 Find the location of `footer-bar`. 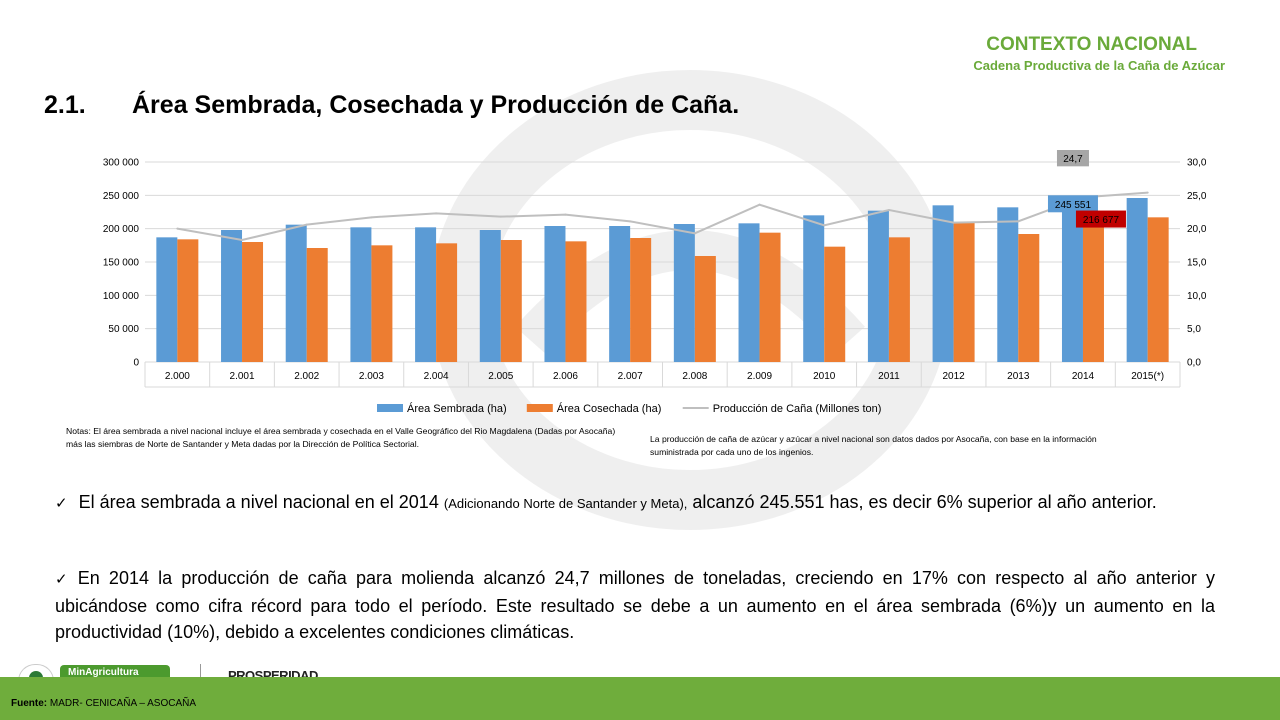

footer-bar is located at coordinates (640, 698).